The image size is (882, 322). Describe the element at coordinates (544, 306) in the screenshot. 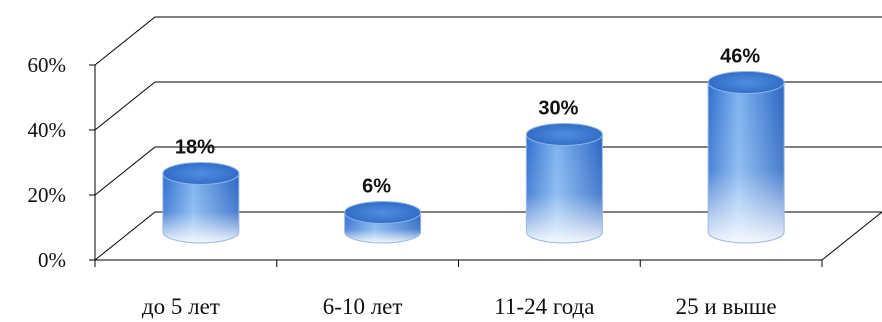

I see `x-category-label: 11-24 года` at that location.